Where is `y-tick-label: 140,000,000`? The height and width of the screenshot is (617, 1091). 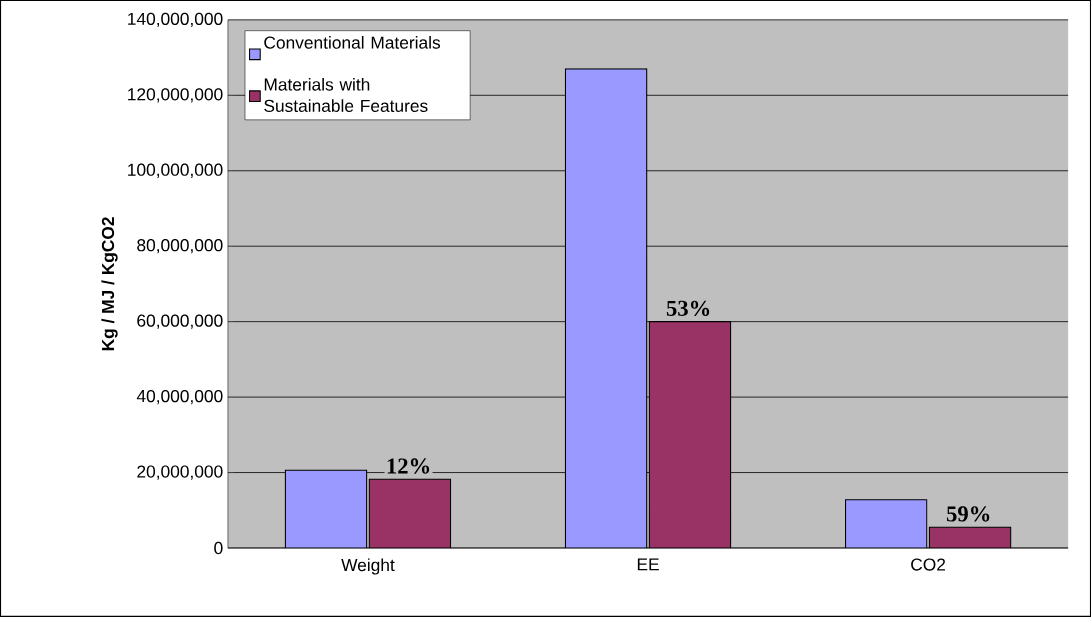
y-tick-label: 140,000,000 is located at coordinates (175, 20).